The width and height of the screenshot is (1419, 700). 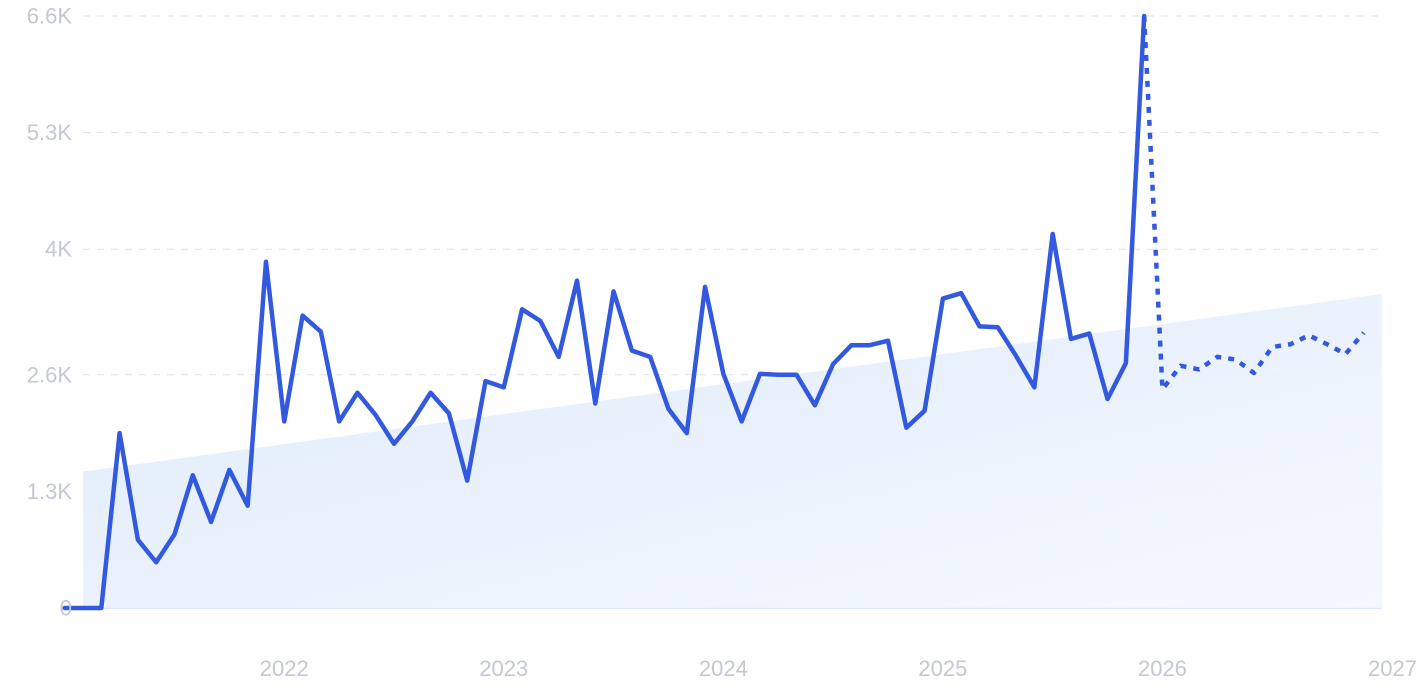 What do you see at coordinates (50, 16) in the screenshot?
I see `y-tick-label: 6.6K` at bounding box center [50, 16].